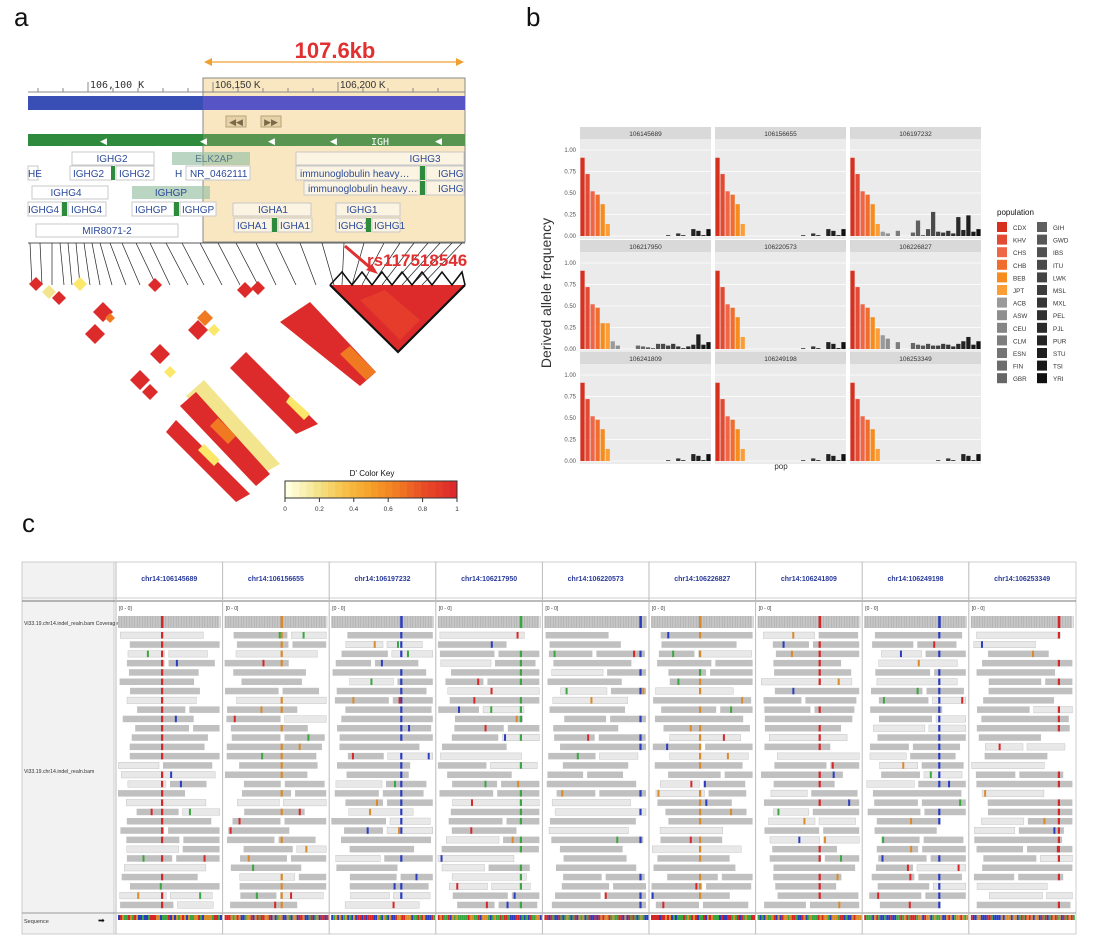  What do you see at coordinates (28, 523) in the screenshot?
I see `panel-label-c: c` at bounding box center [28, 523].